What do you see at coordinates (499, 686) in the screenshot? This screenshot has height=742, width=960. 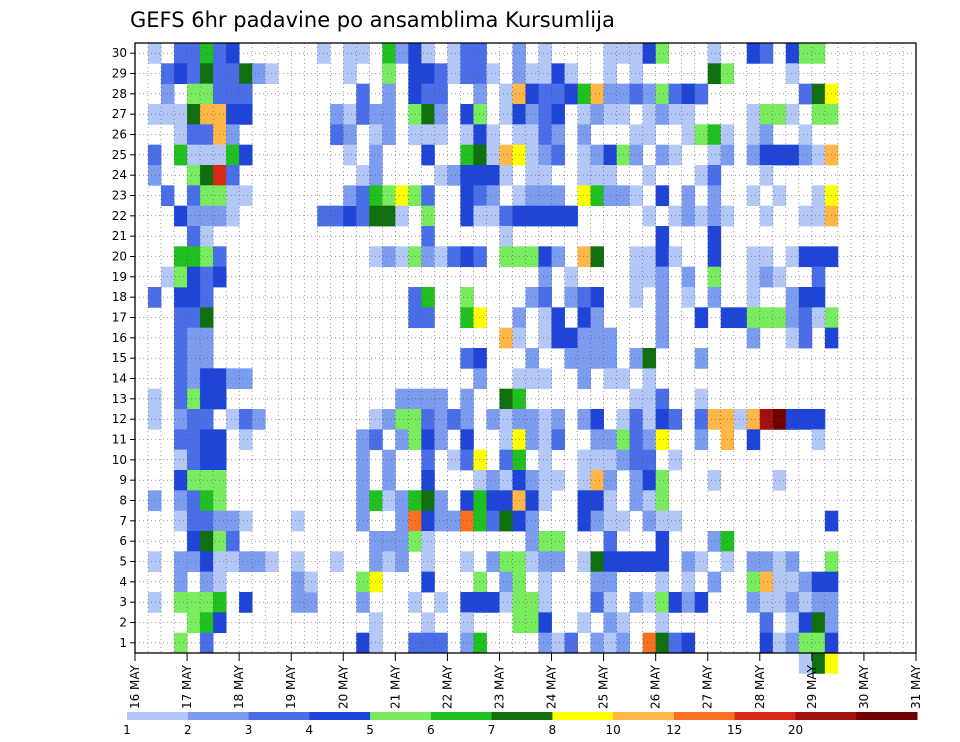 I see `x-tick-label: 23 MAY` at bounding box center [499, 686].